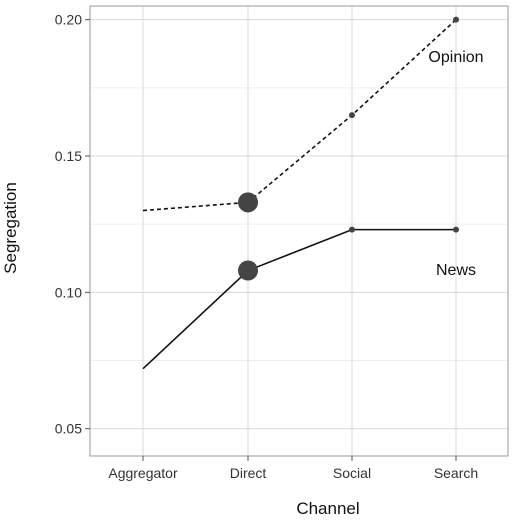  I want to click on y-axis: 0.05 0.10 0.15 0.20, so click(72, 224).